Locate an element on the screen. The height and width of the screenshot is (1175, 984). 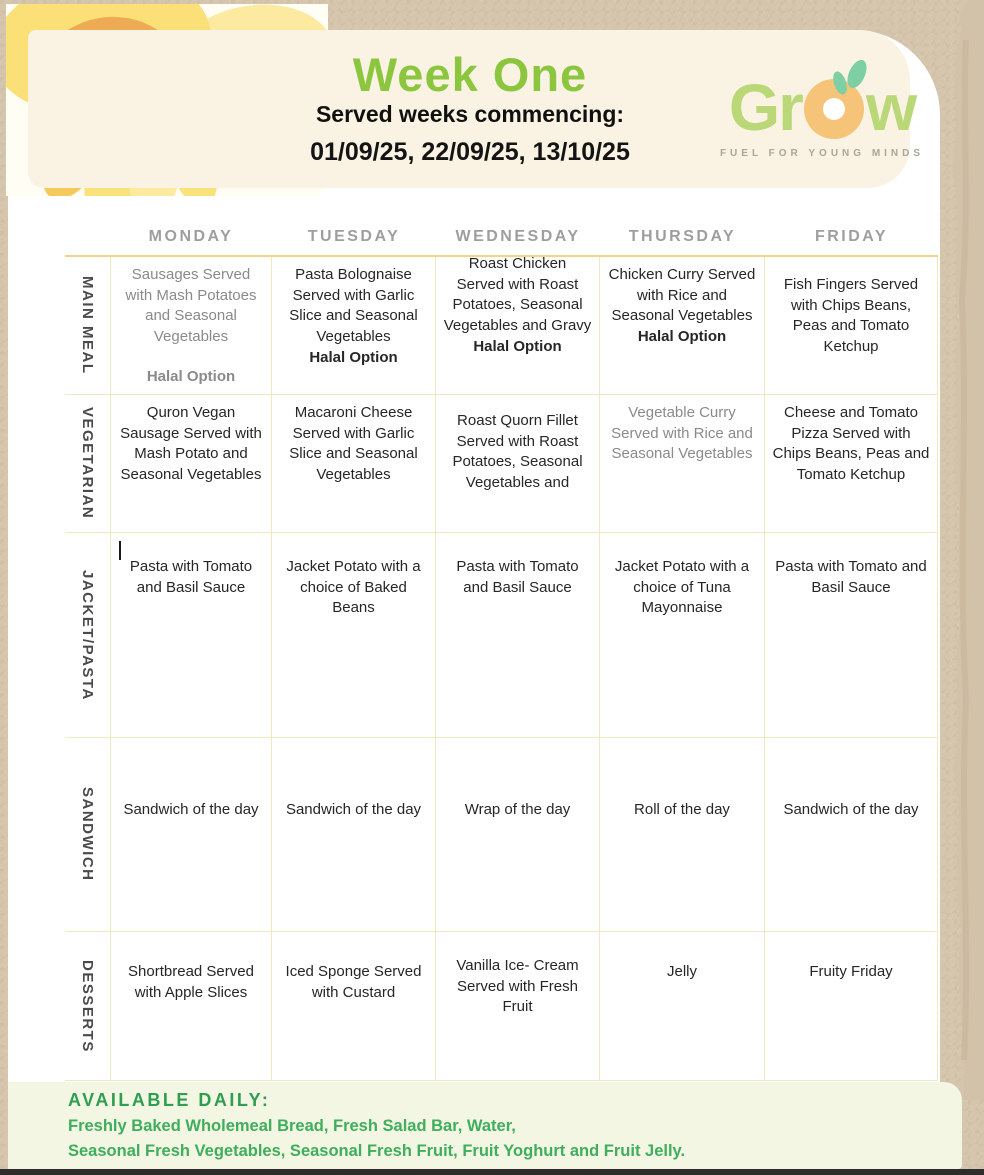
leaf-icon is located at coordinates (850, 77).